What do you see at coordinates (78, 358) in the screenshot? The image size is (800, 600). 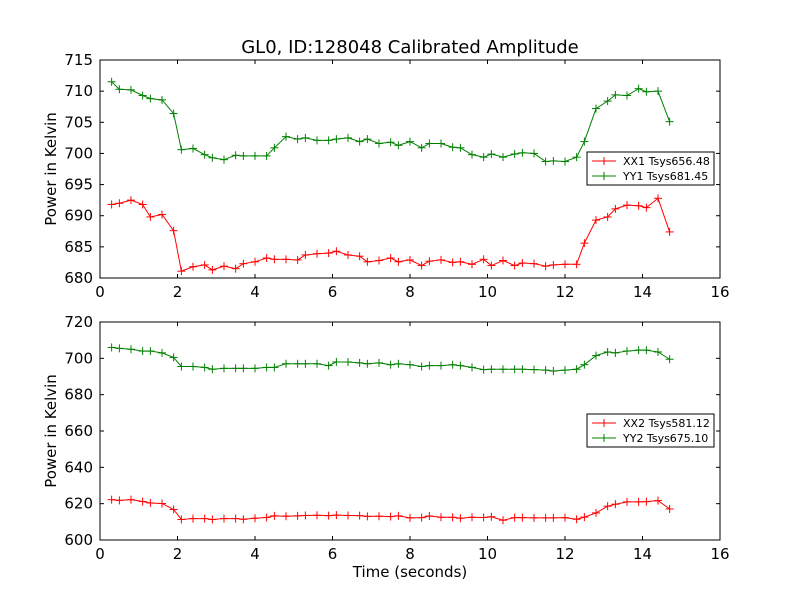 I see `y-tick-label: 700` at bounding box center [78, 358].